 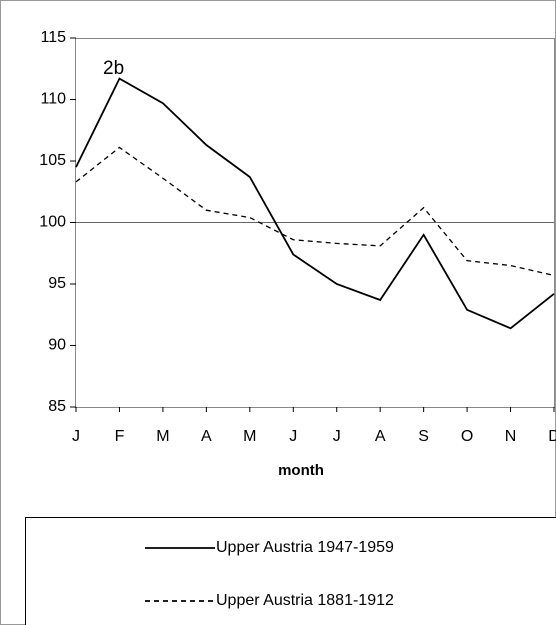 I want to click on legend-label: Upper Austria 1881-1912, so click(x=305, y=600).